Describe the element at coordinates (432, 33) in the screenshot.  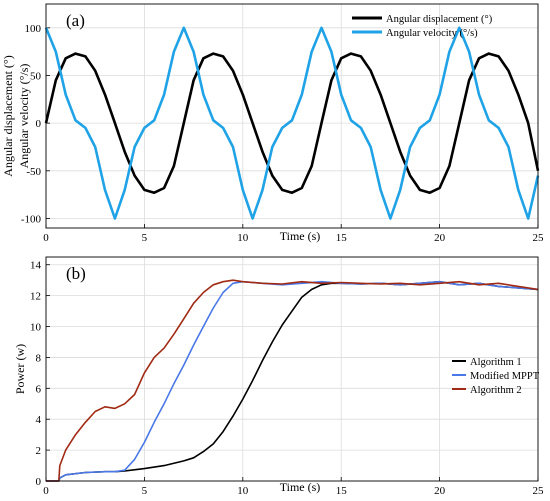
I see `legend-label-a-1: Angular velocity (°/s)` at that location.